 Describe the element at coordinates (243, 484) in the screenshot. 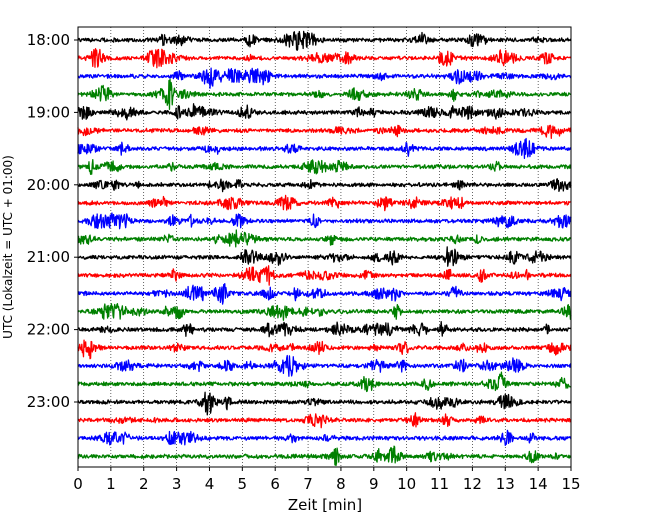

I see `x-tick-label: 5` at that location.